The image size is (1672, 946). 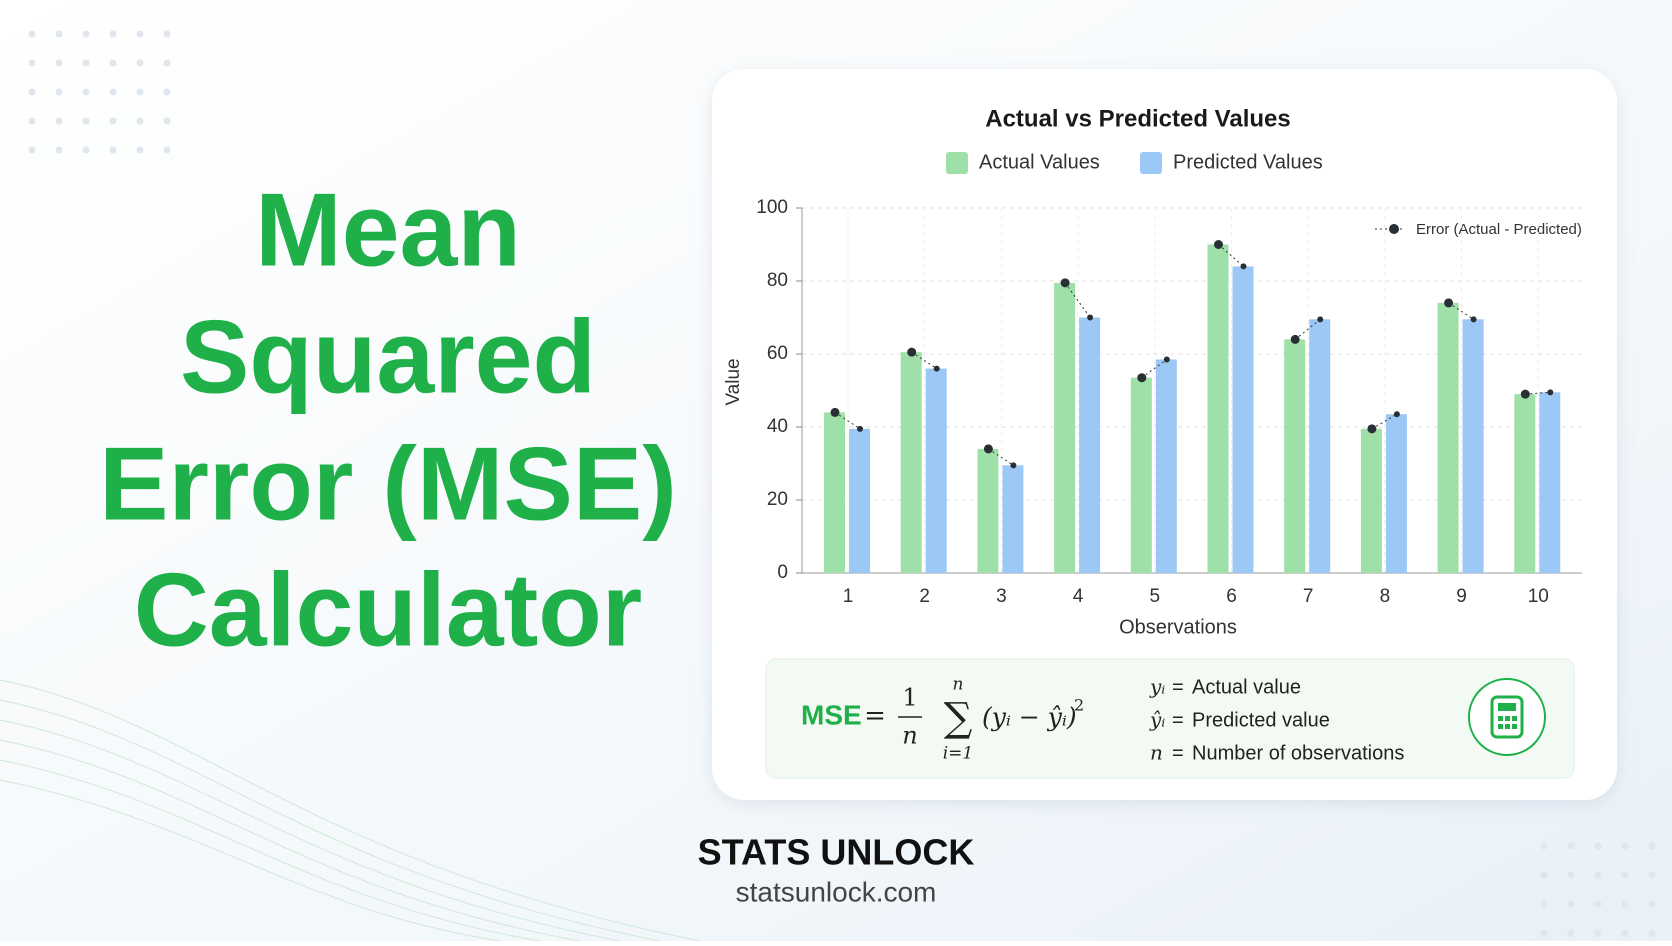 What do you see at coordinates (924, 596) in the screenshot?
I see `x-tick-label: 2` at bounding box center [924, 596].